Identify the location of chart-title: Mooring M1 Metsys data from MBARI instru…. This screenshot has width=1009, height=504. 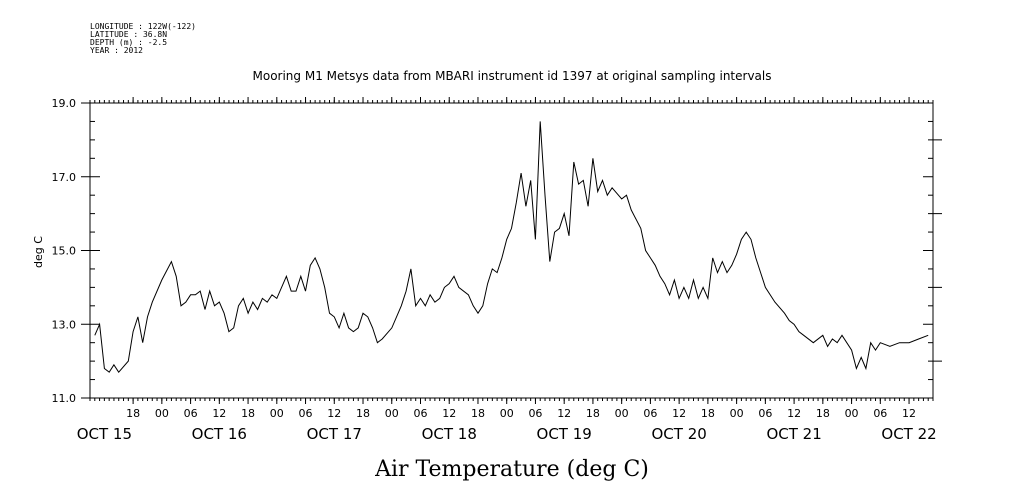
(512, 76).